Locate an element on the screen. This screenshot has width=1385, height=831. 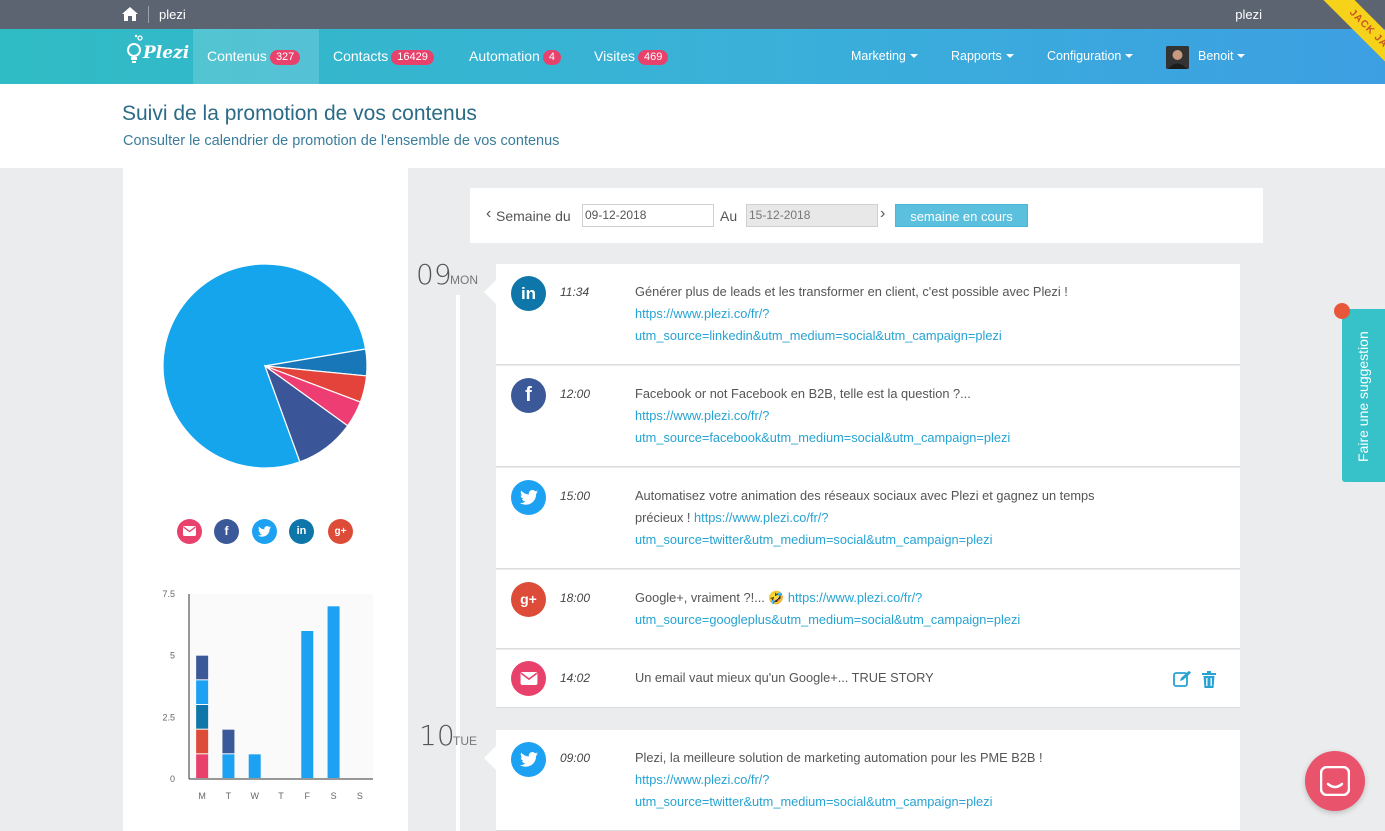
bar-chart: 0 2.5 5 7.5 M T W T F S S is located at coordinates (267, 695).